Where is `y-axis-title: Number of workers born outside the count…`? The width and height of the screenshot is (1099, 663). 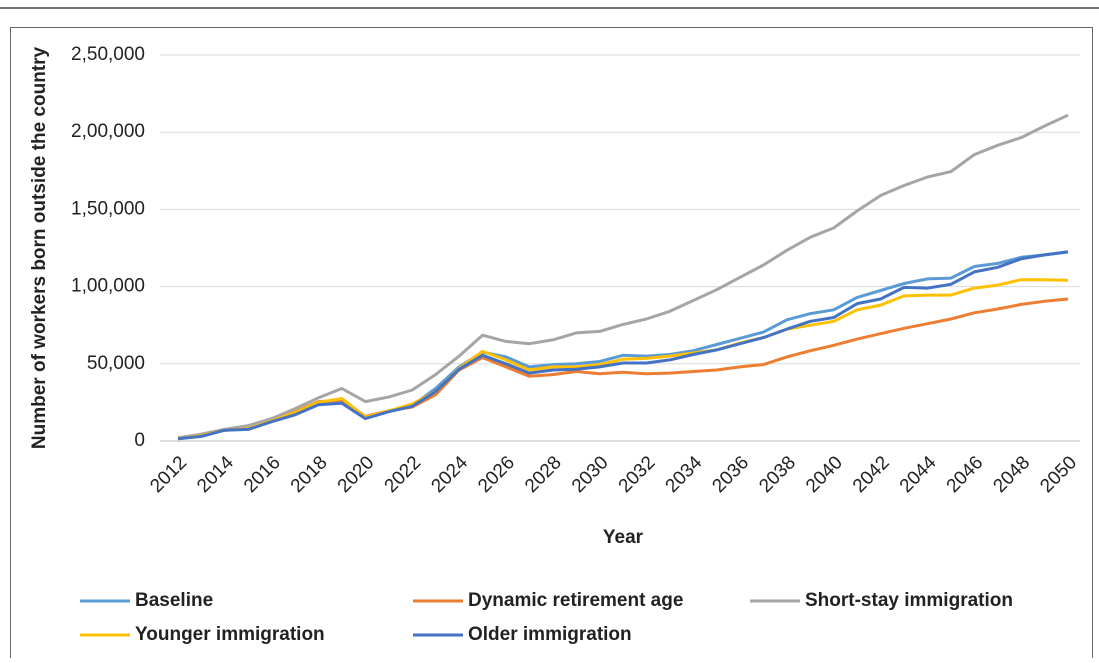 y-axis-title: Number of workers born outside the count… is located at coordinates (39, 247).